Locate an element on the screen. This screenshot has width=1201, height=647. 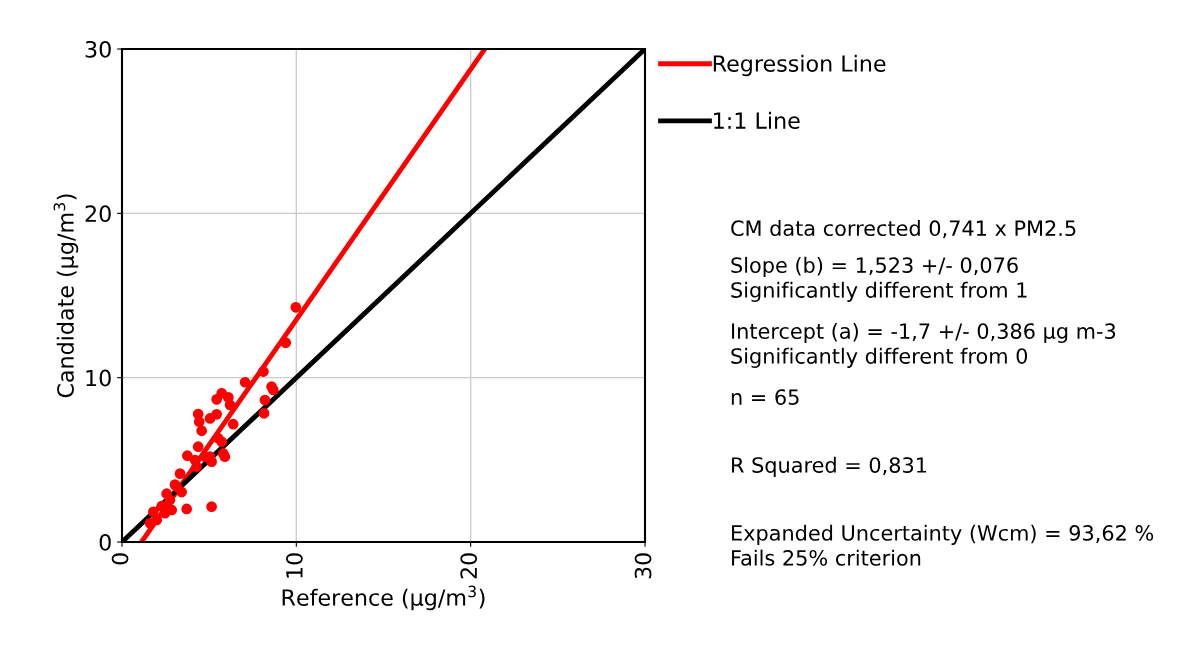
text: R Squared = 0,831 is located at coordinates (829, 466).